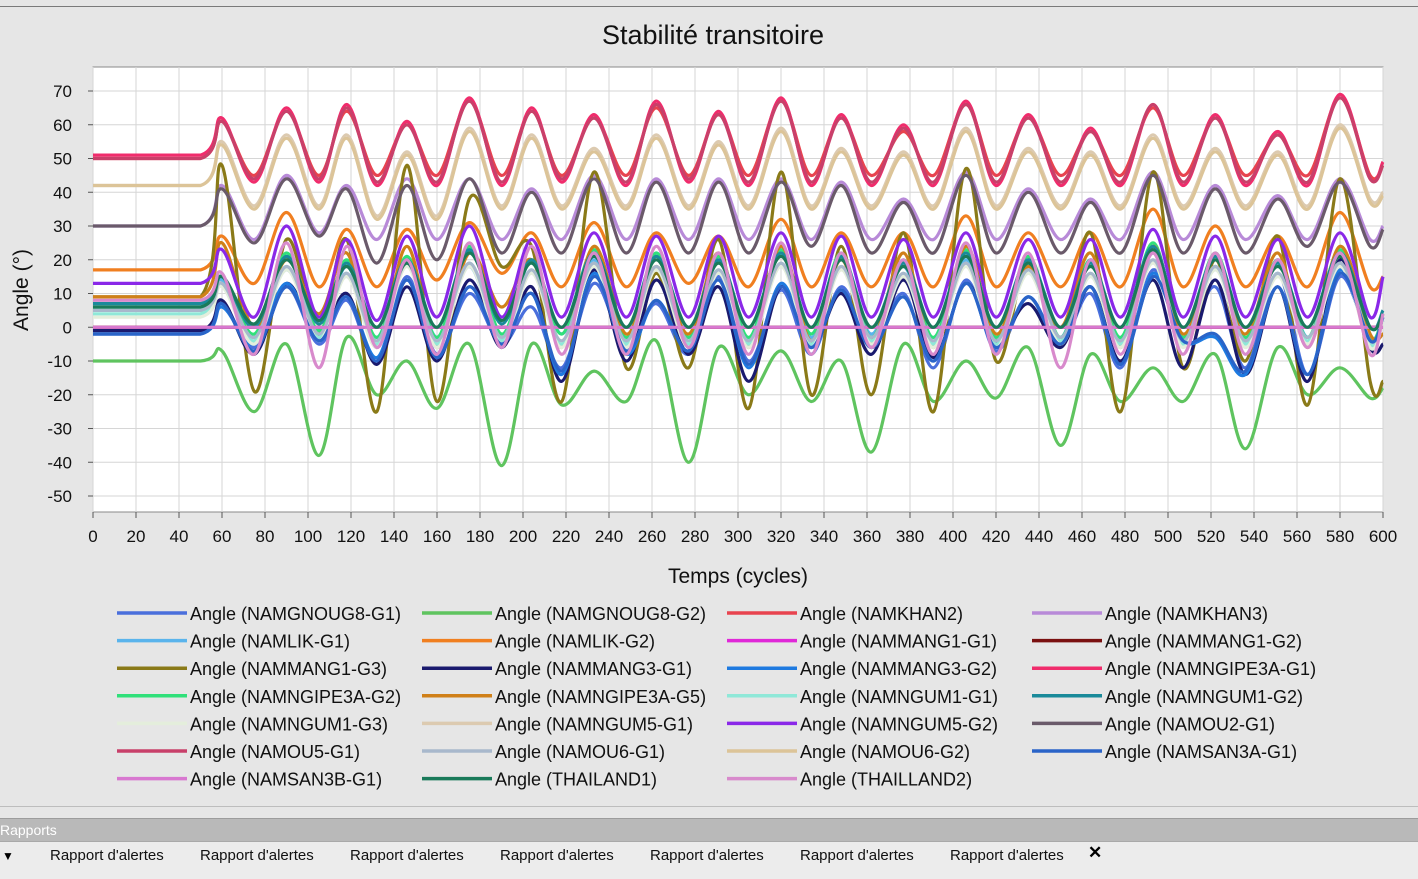 The height and width of the screenshot is (879, 1418). I want to click on x-tick-label: 320, so click(781, 536).